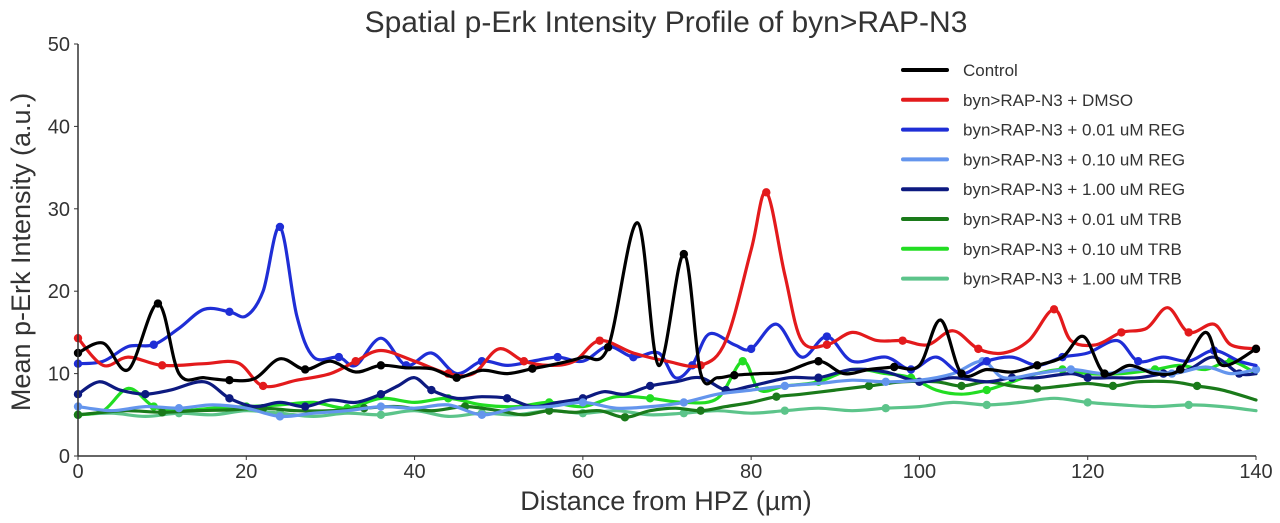  What do you see at coordinates (959, 70) in the screenshot?
I see `legend-item-0: Control` at bounding box center [959, 70].